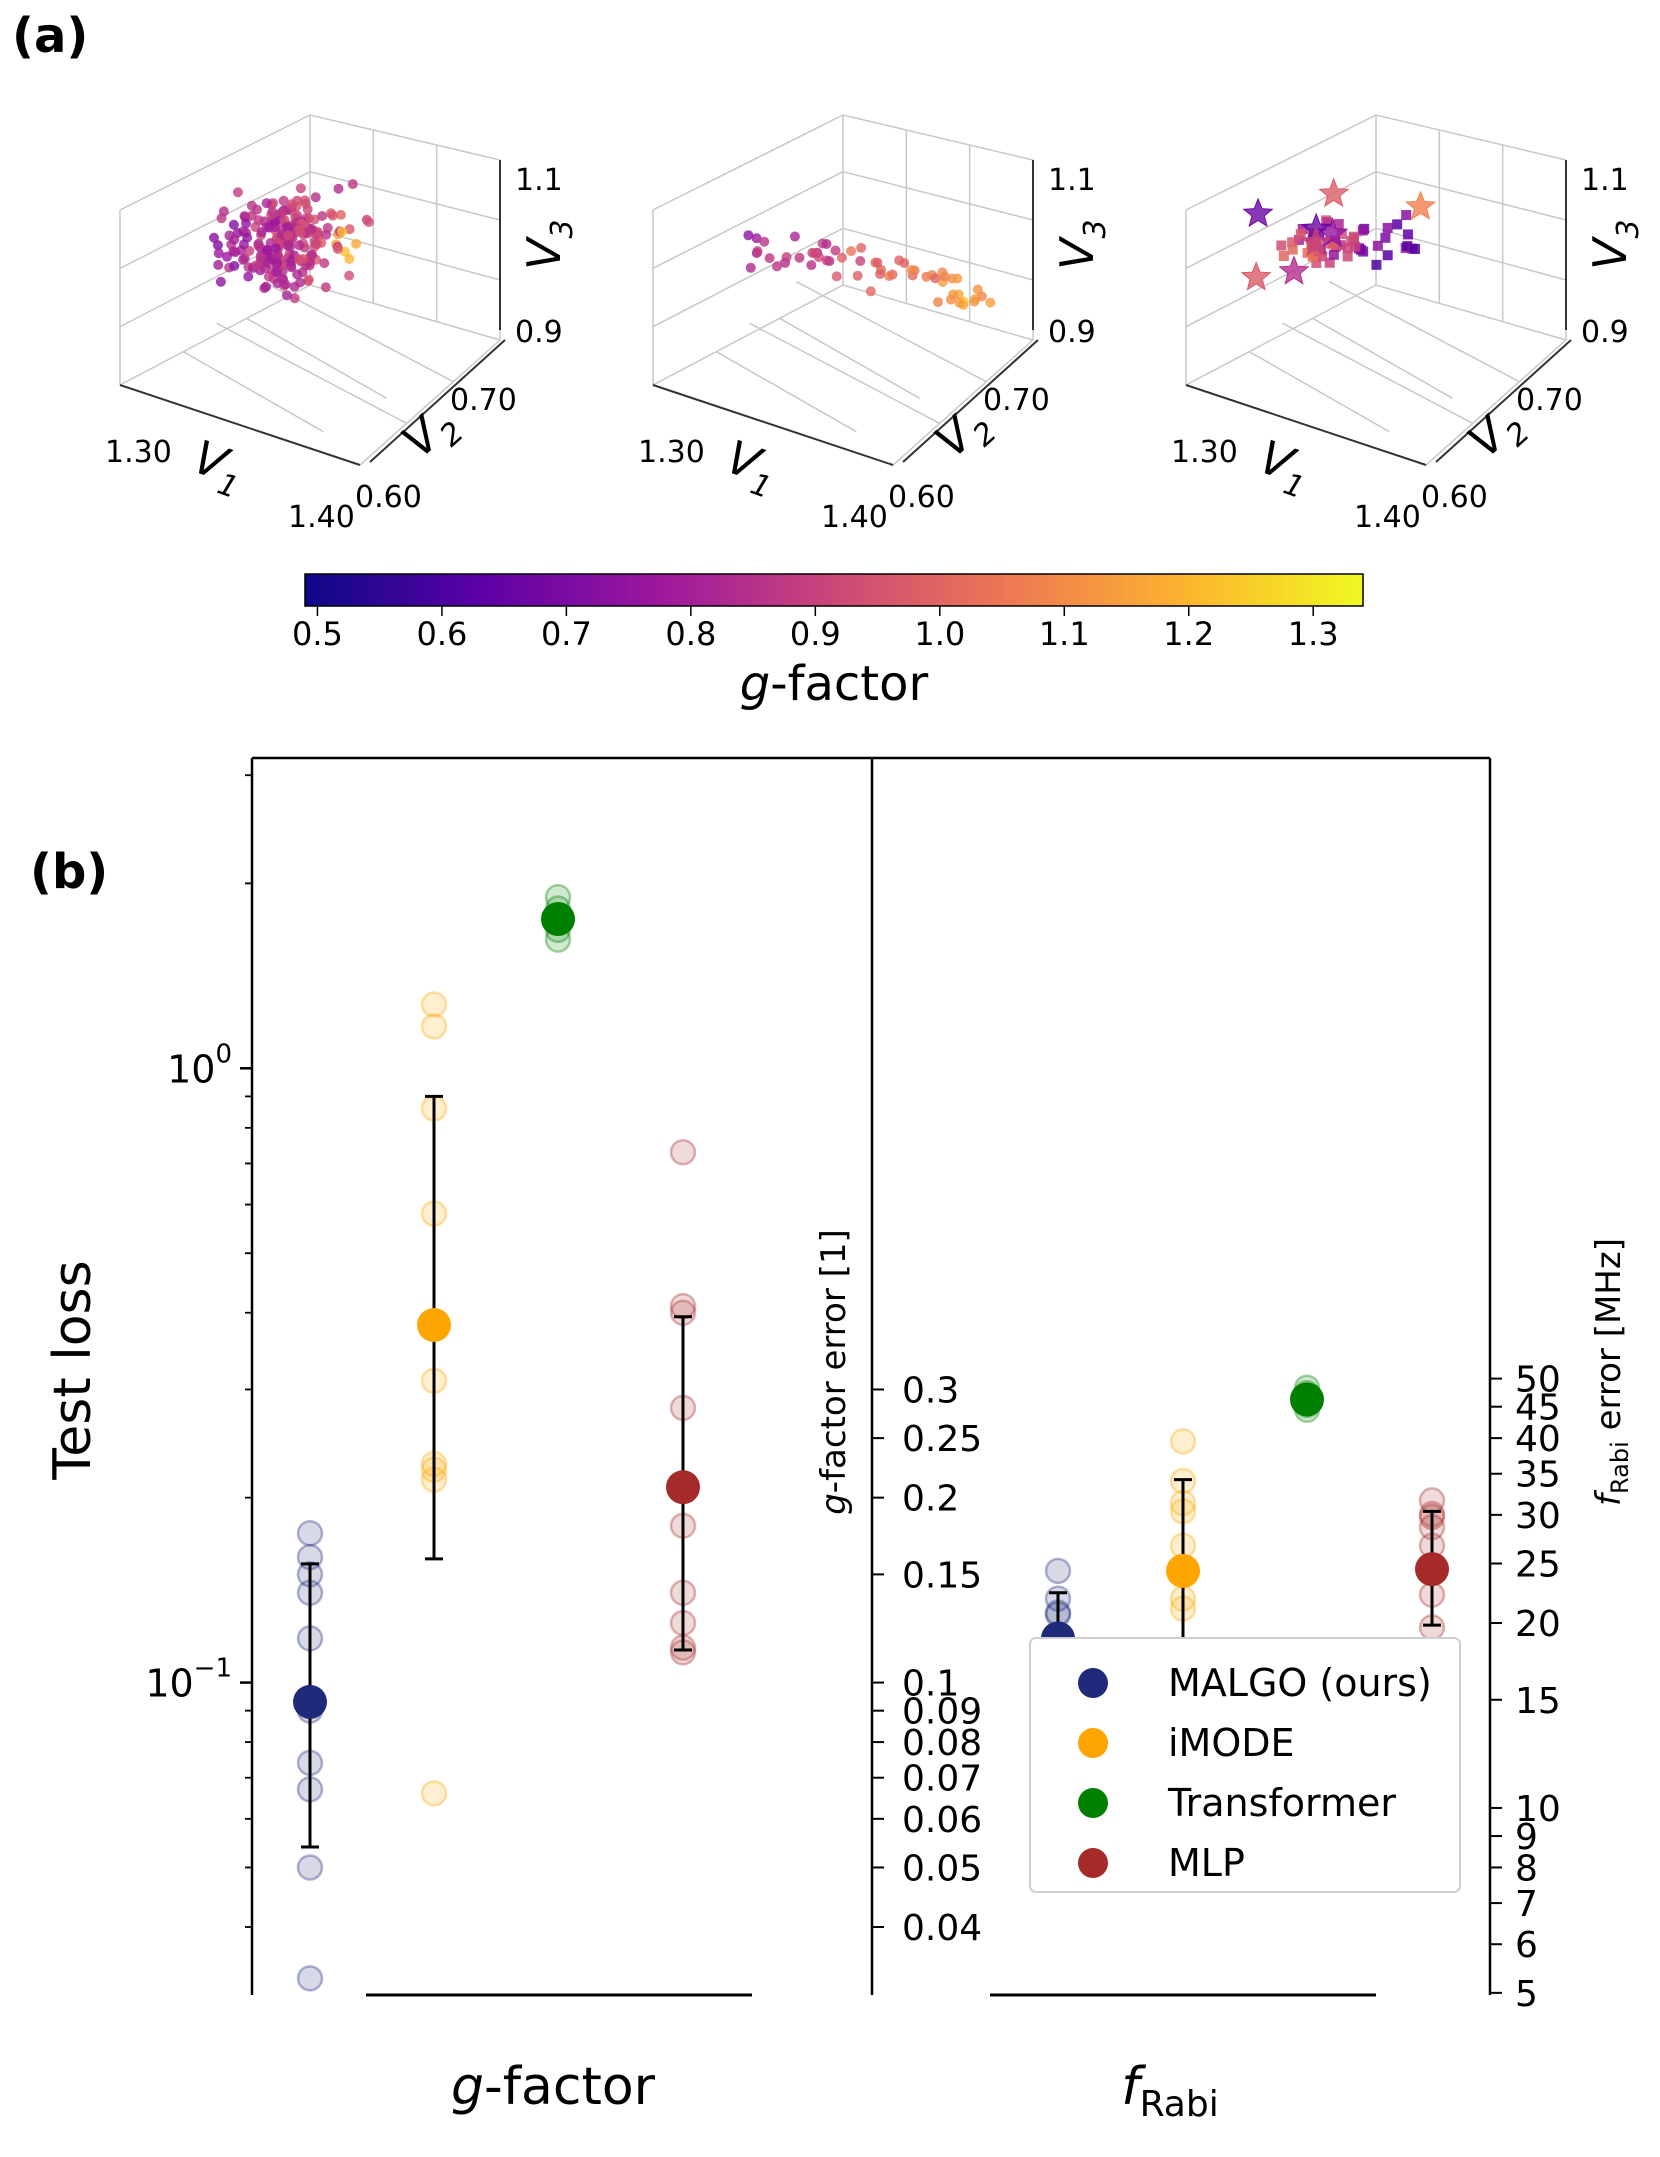  Describe the element at coordinates (441, 634) in the screenshot. I see `colorbar-tick-label: 0.6` at that location.